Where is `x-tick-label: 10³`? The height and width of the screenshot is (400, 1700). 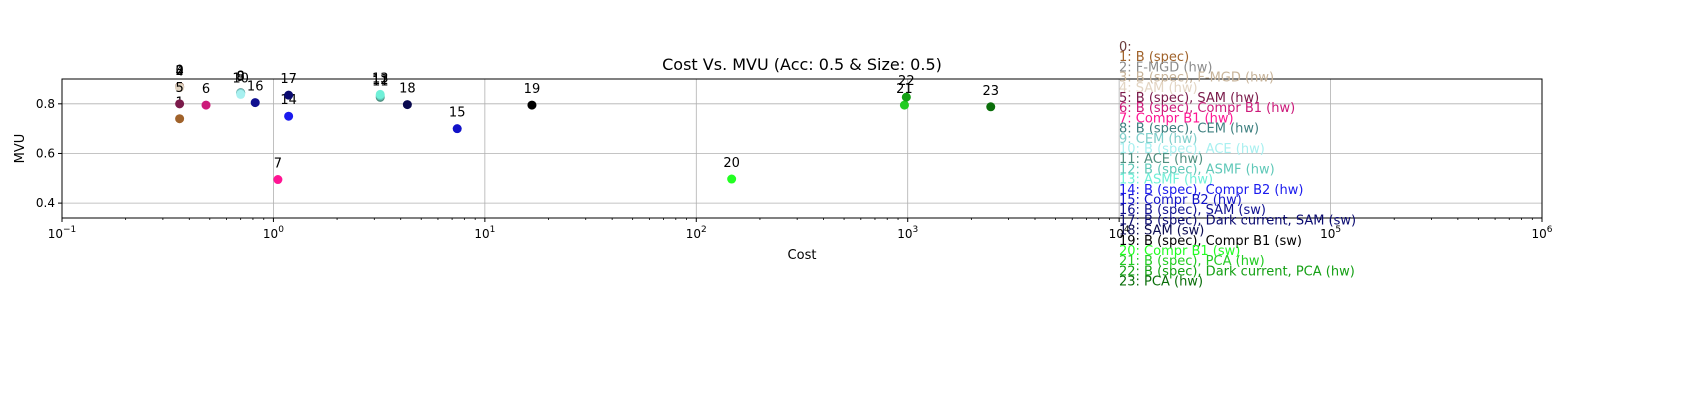
x-tick-label: 10³ is located at coordinates (907, 233).